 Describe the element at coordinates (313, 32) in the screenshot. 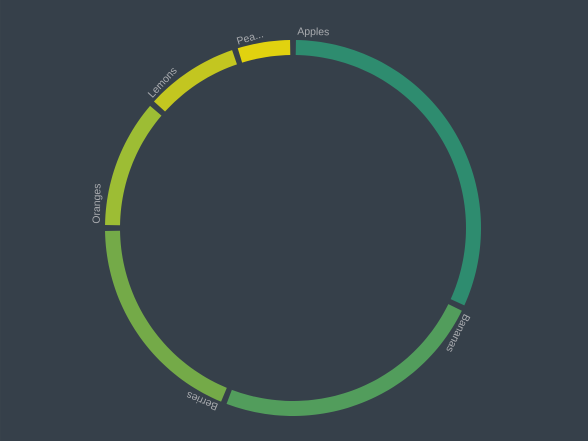

I see `slice-label: Apples` at that location.